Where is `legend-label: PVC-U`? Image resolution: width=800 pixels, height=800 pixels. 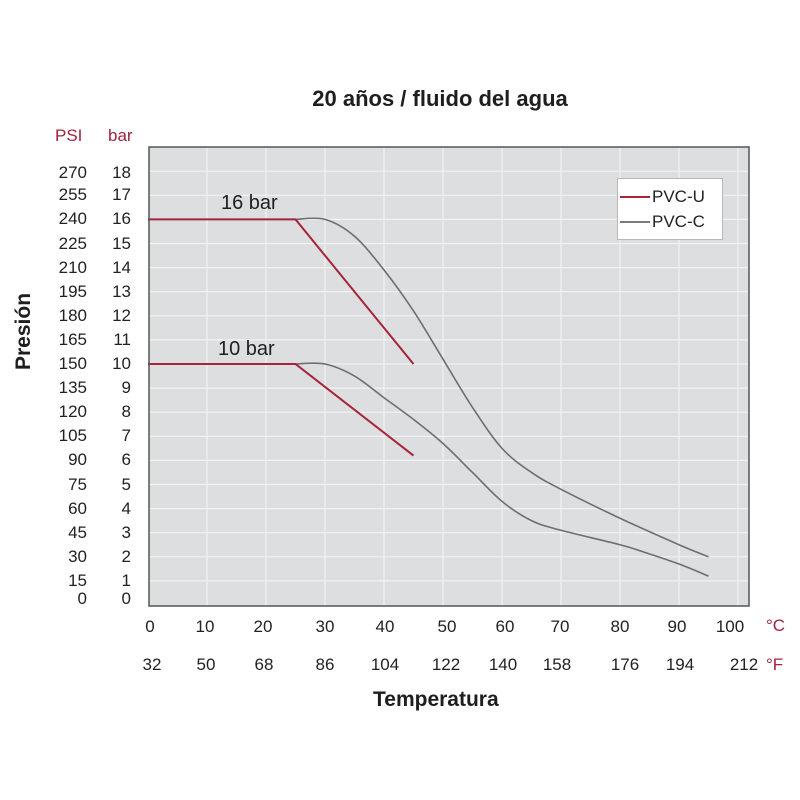
legend-label: PVC-U is located at coordinates (678, 196).